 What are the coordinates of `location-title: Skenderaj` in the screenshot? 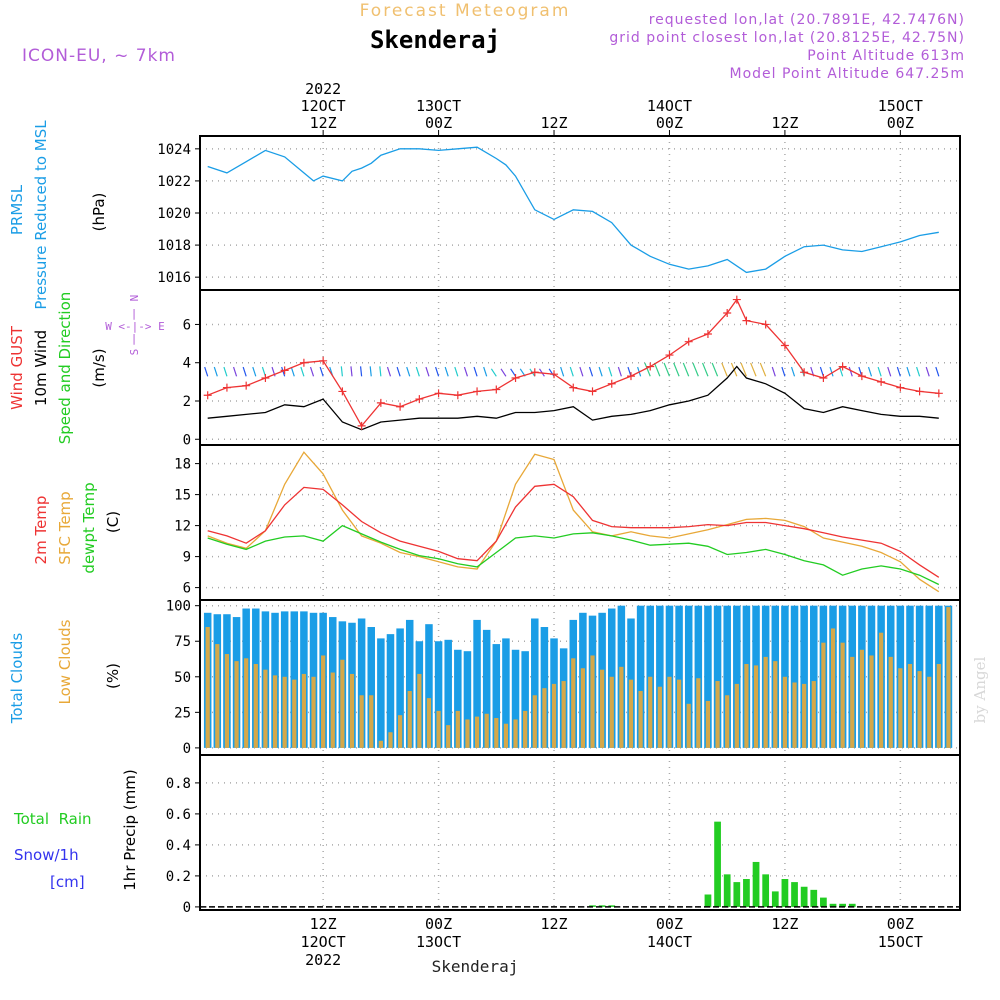 It's located at (435, 40).